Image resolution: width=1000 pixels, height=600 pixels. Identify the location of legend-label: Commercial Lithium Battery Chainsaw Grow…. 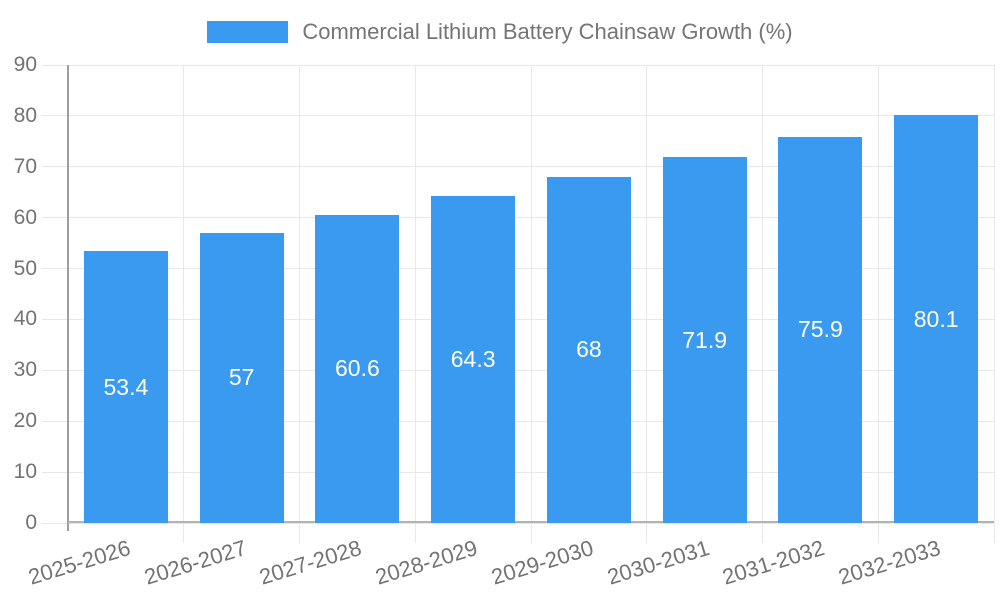
(547, 31).